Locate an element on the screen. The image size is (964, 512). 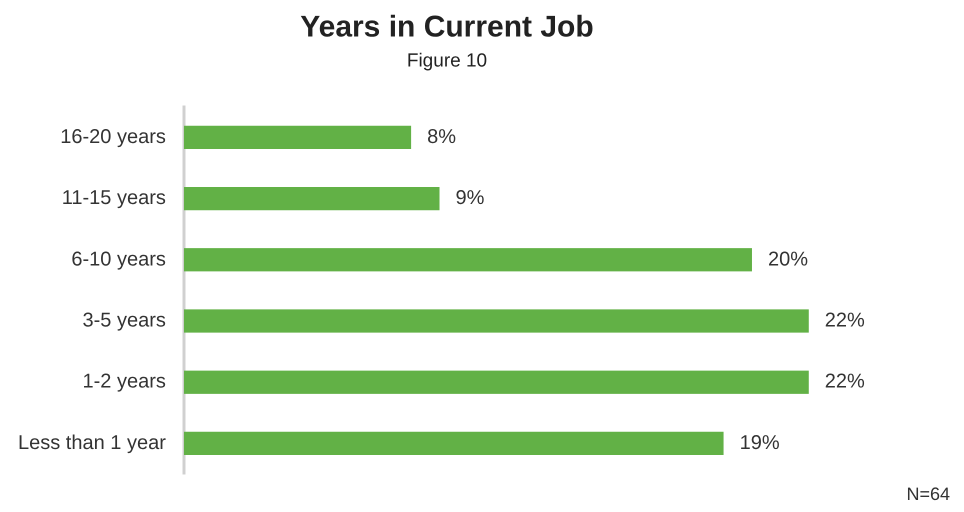
data-label: 8% is located at coordinates (441, 137).